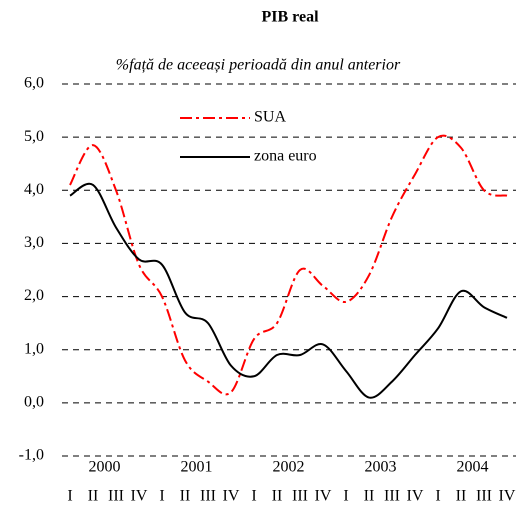 This screenshot has height=516, width=519. What do you see at coordinates (34, 295) in the screenshot?
I see `y-tick-label: 2,0` at bounding box center [34, 295].